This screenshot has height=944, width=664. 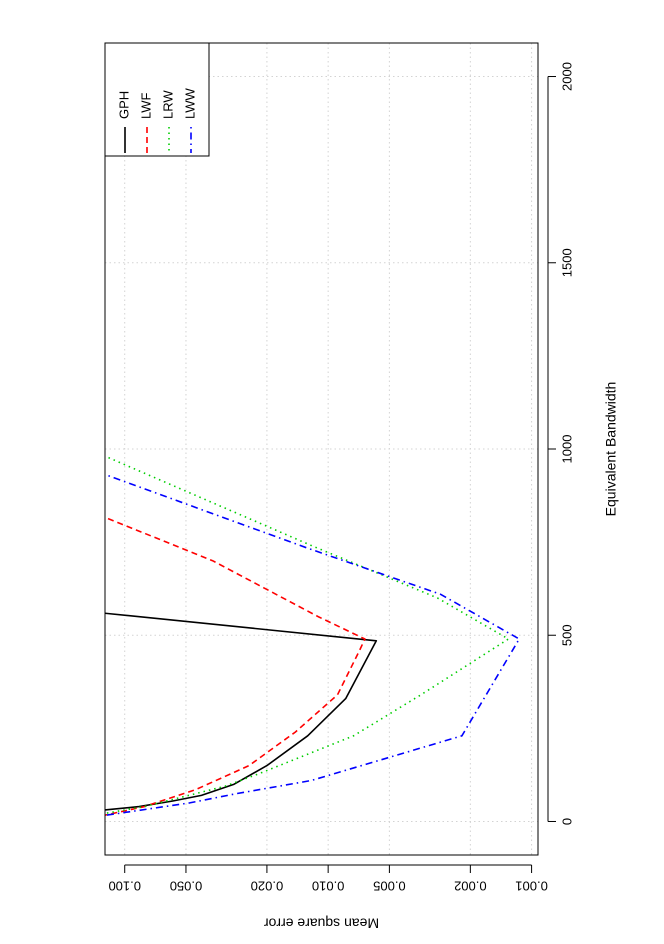 I want to click on legend-label-lrw: LRW, so click(x=167, y=104).